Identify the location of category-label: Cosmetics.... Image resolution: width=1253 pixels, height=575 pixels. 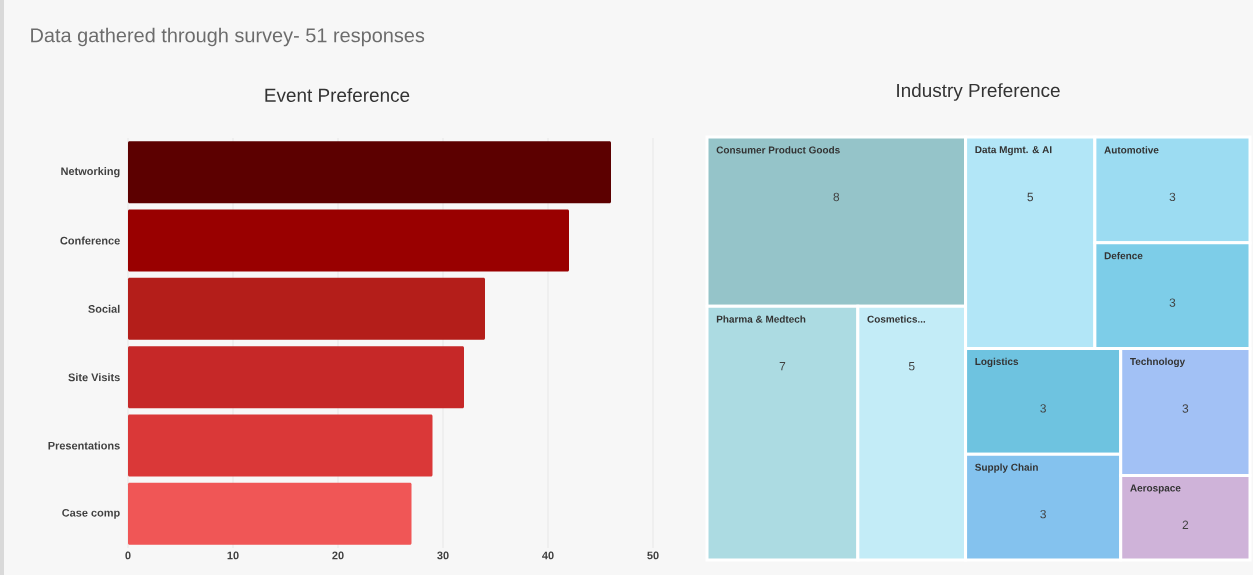
(896, 319).